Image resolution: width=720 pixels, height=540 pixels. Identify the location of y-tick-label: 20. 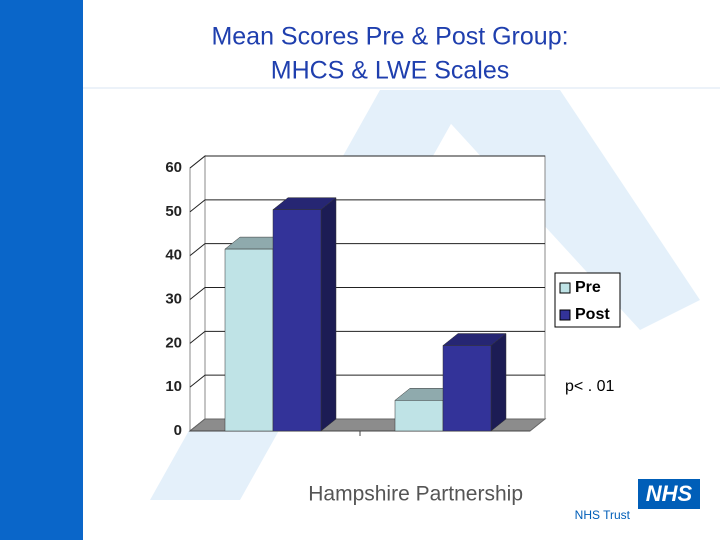
(173, 342).